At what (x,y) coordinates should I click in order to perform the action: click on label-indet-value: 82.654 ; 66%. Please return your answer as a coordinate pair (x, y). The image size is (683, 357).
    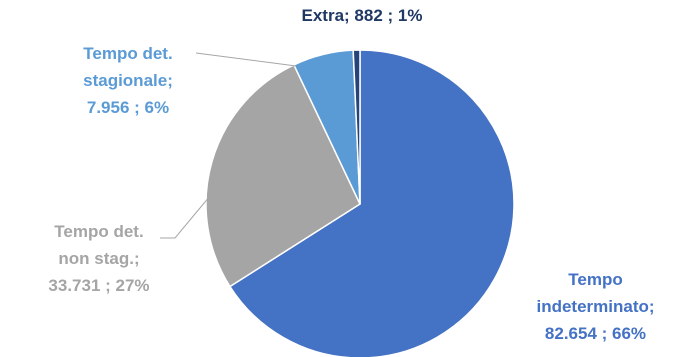
    Looking at the image, I should click on (595, 333).